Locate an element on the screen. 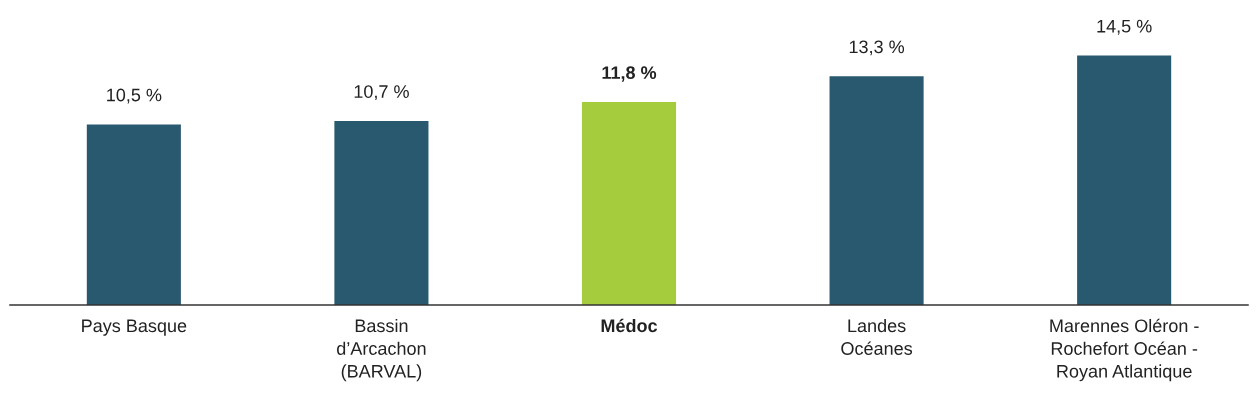  x-tick-label: Médoc is located at coordinates (629, 325).